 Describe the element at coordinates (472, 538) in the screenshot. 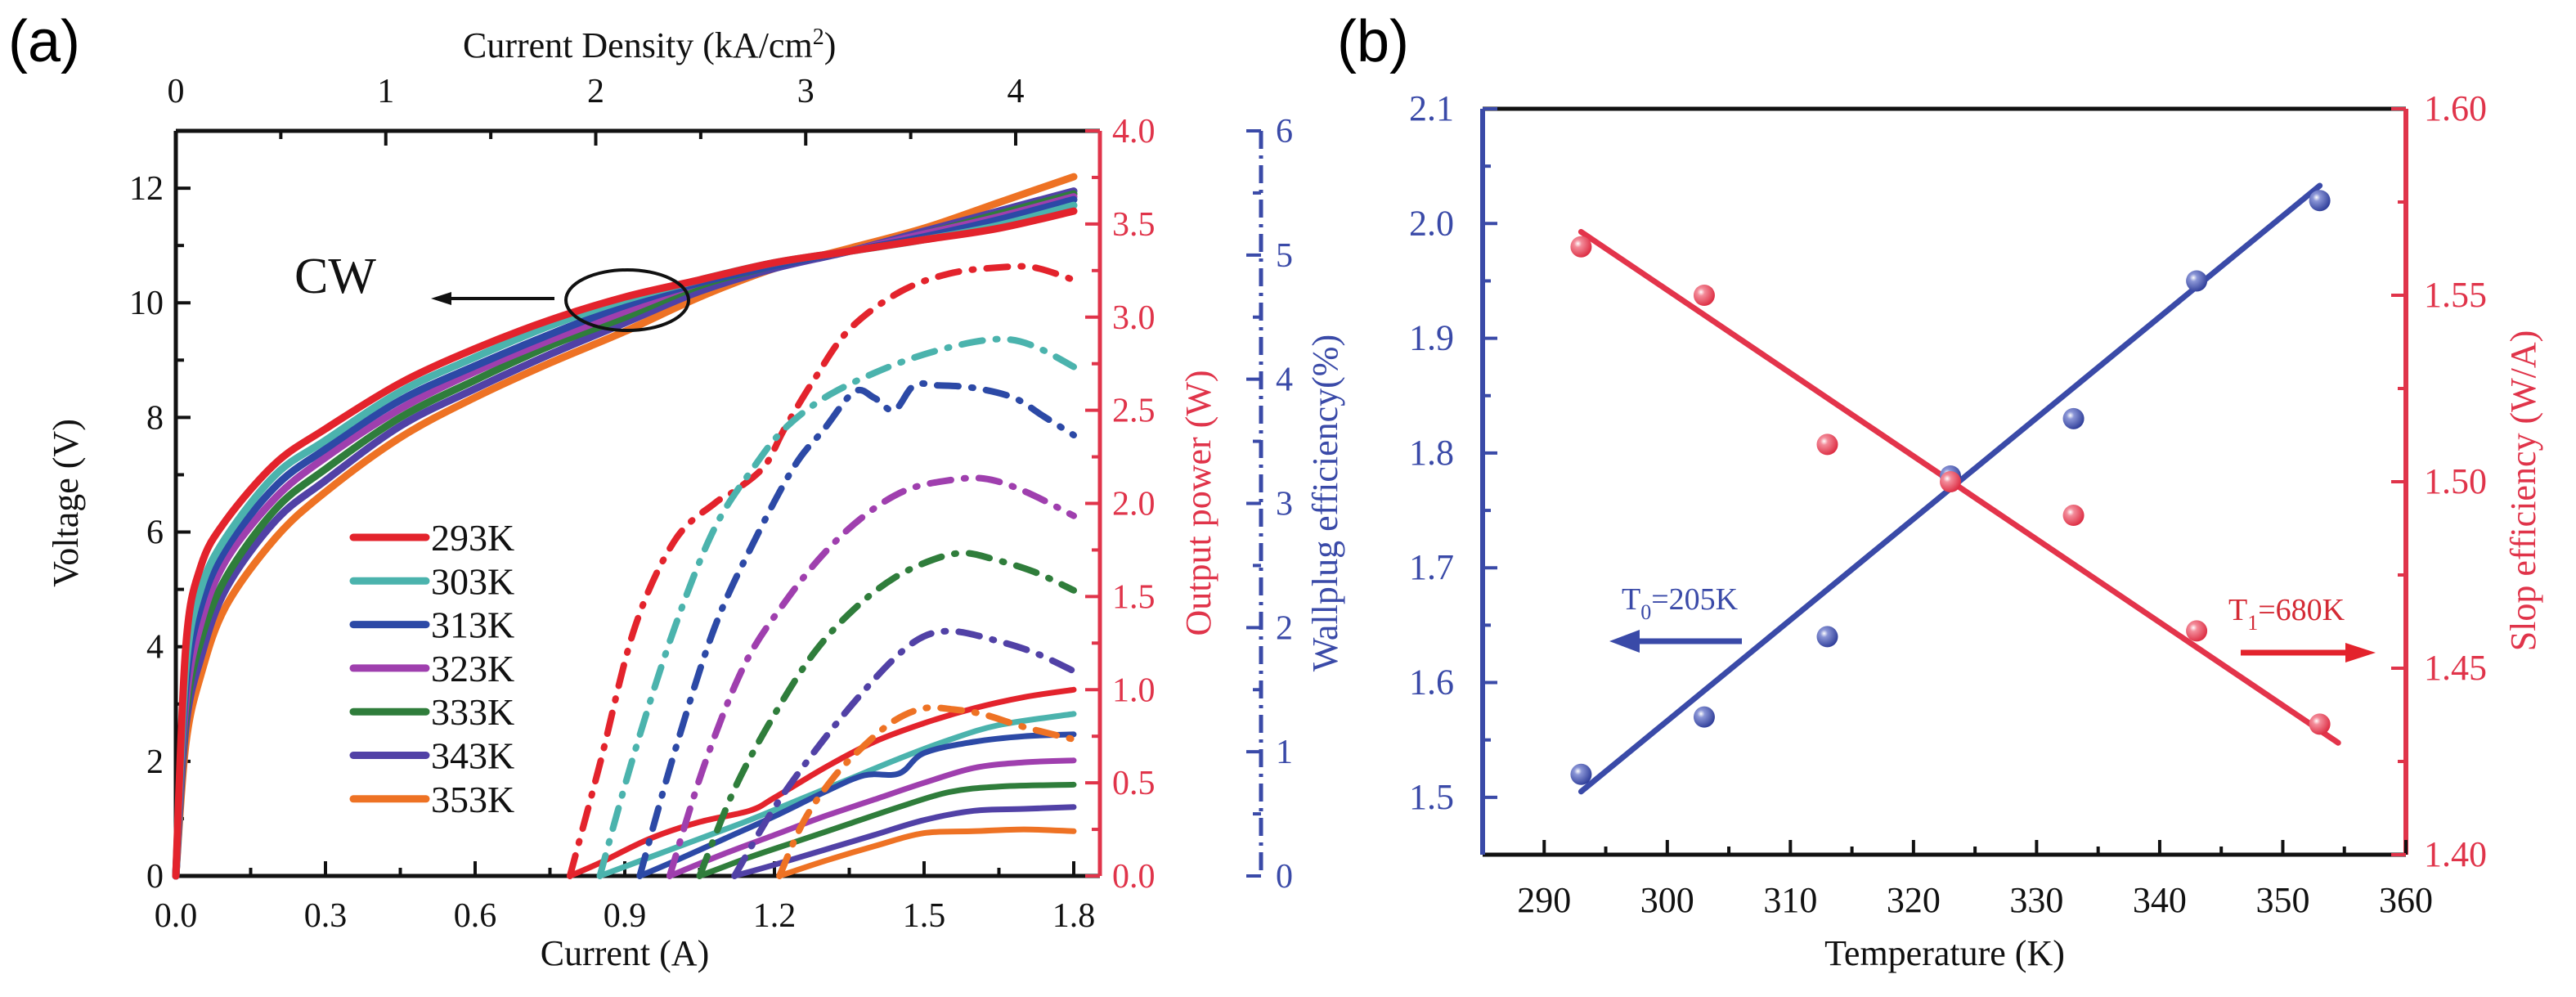

I see `legend-label: 293K` at that location.